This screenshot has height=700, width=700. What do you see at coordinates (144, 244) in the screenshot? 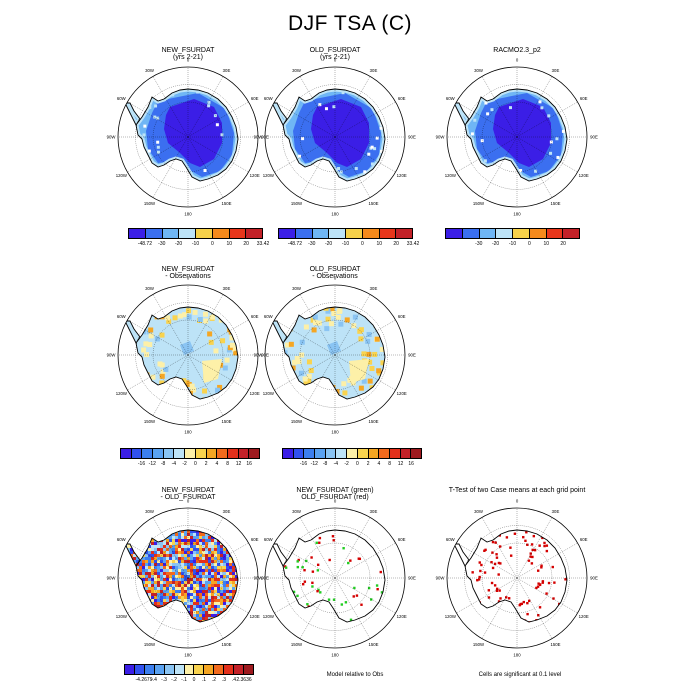
I see `colorbar-tick-label: -48.72` at bounding box center [144, 244].